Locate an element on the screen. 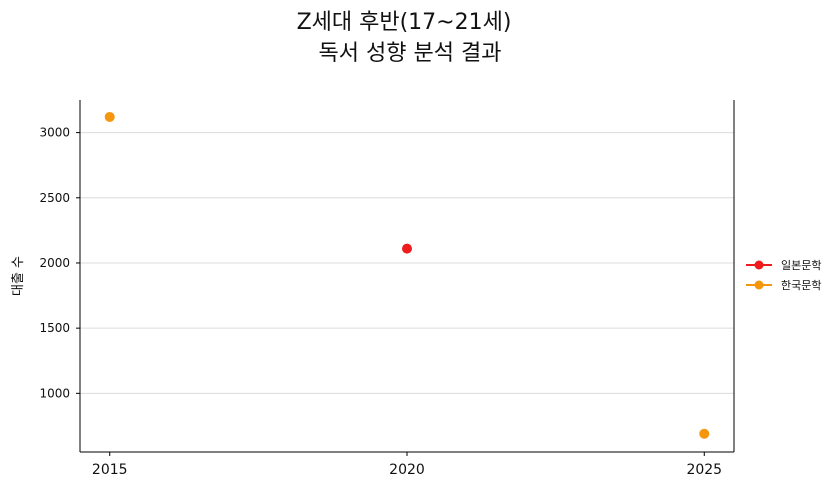 The height and width of the screenshot is (490, 839). x-axis-ticks: 2015 2020 2025 is located at coordinates (407, 465).